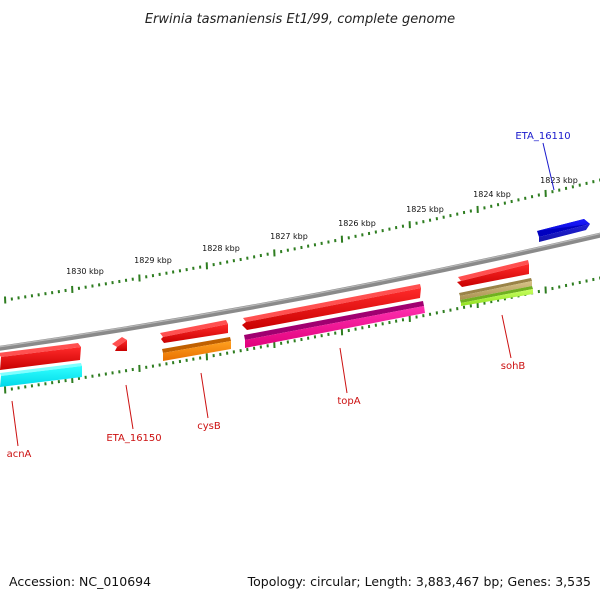 The width and height of the screenshot is (600, 600). Describe the element at coordinates (204, 395) in the screenshot. I see `leader-line-cysb` at that location.